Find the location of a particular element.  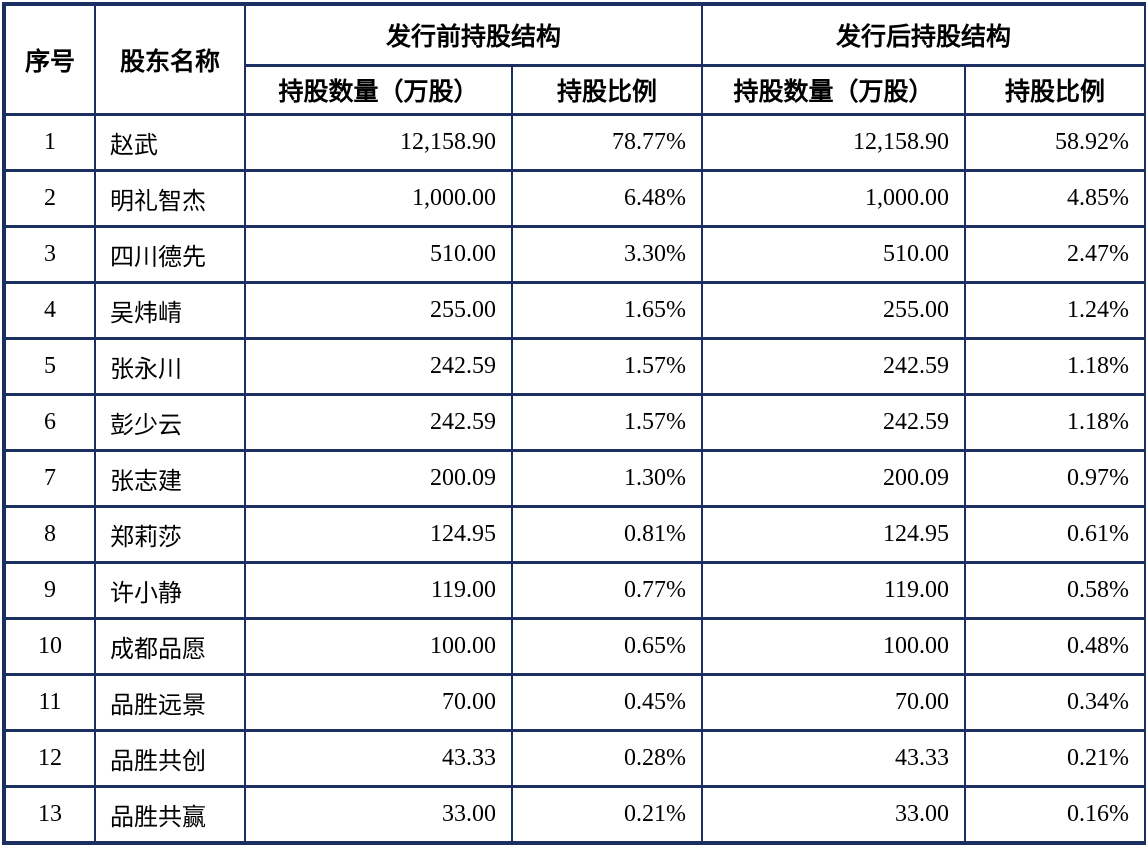

cell-shareholder-name: 彭少云 is located at coordinates (170, 422).